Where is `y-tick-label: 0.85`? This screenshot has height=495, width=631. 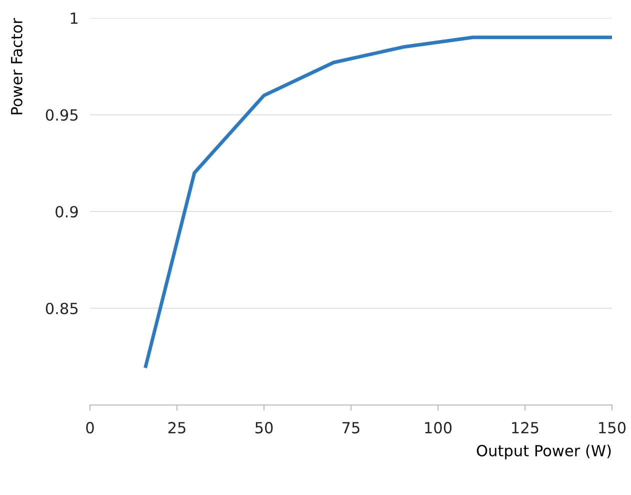
y-tick-label: 0.85 is located at coordinates (62, 308).